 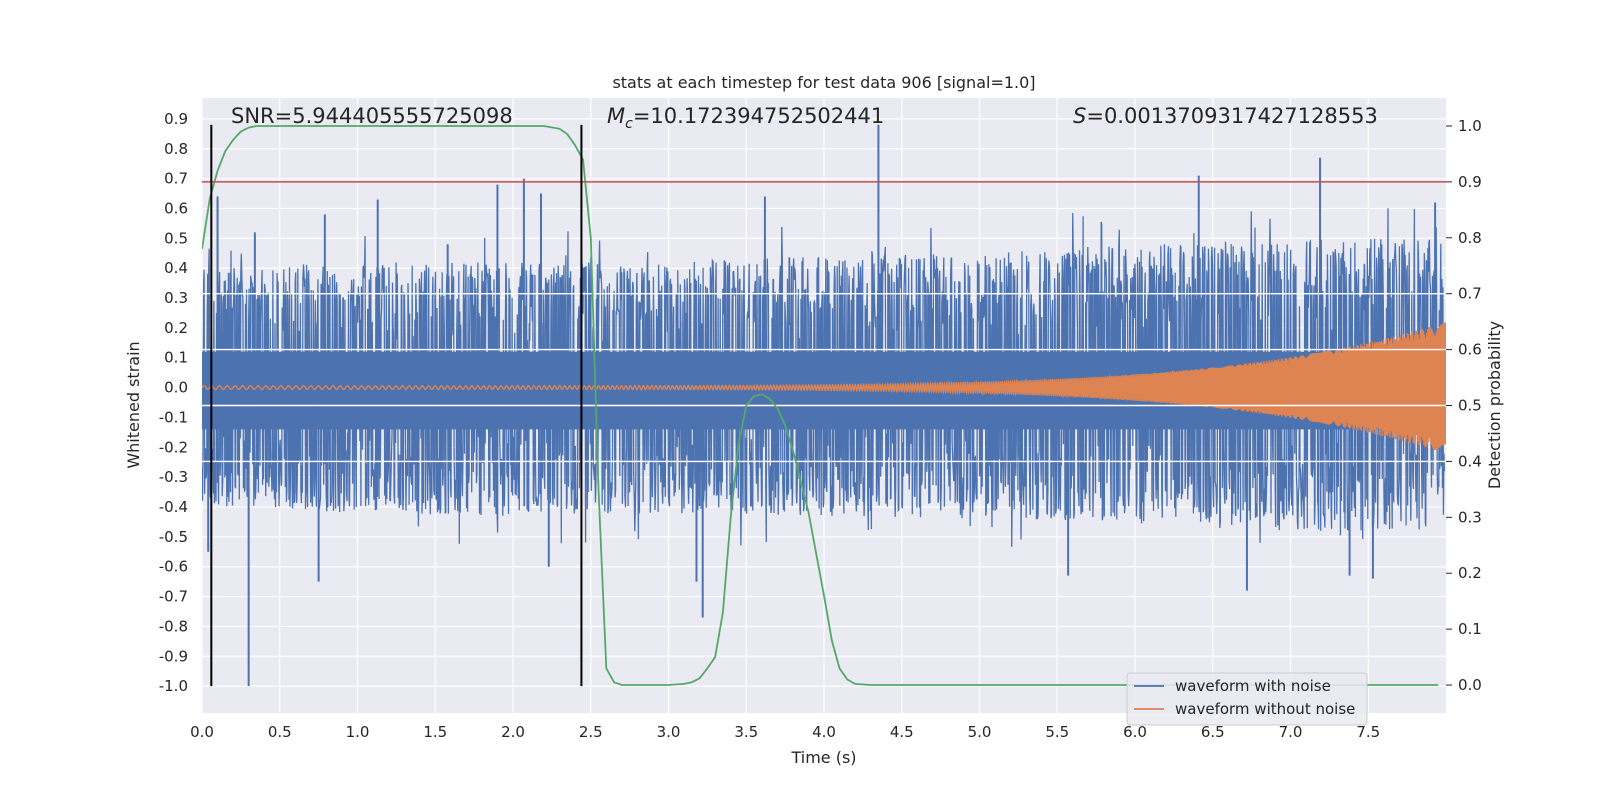 What do you see at coordinates (1470, 238) in the screenshot?
I see `y2-tick-label: 0.8` at bounding box center [1470, 238].